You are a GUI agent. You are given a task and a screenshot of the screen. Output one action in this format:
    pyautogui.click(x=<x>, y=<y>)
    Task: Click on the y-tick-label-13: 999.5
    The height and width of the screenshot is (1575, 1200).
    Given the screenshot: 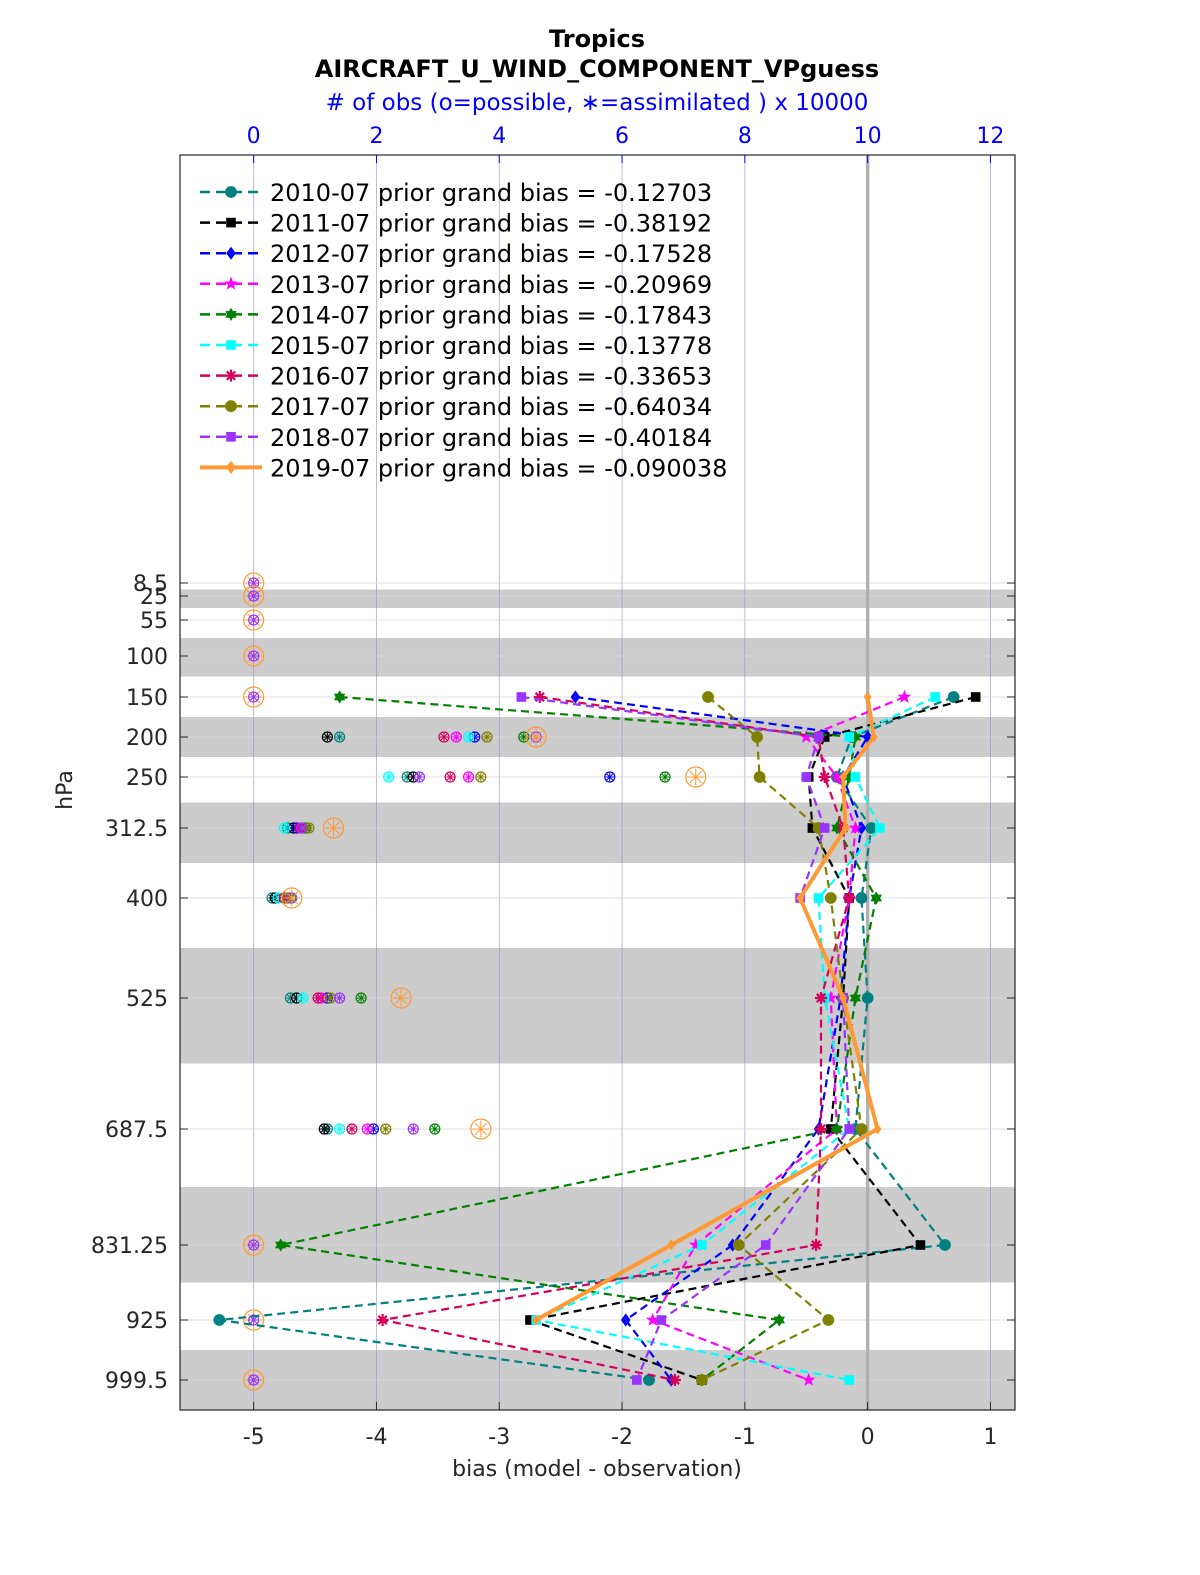 What is the action you would take?
    pyautogui.click(x=136, y=1381)
    